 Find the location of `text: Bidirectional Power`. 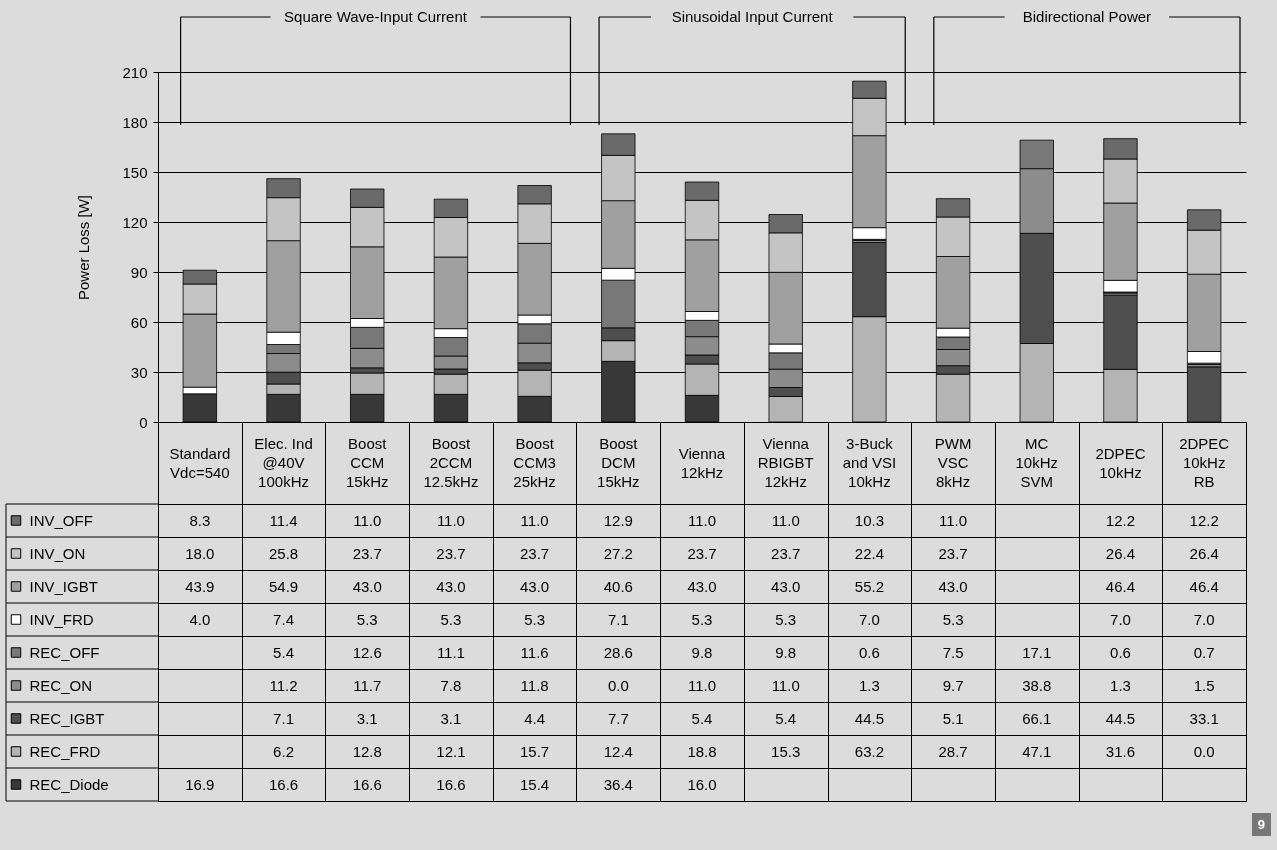

text: Bidirectional Power is located at coordinates (1087, 16).